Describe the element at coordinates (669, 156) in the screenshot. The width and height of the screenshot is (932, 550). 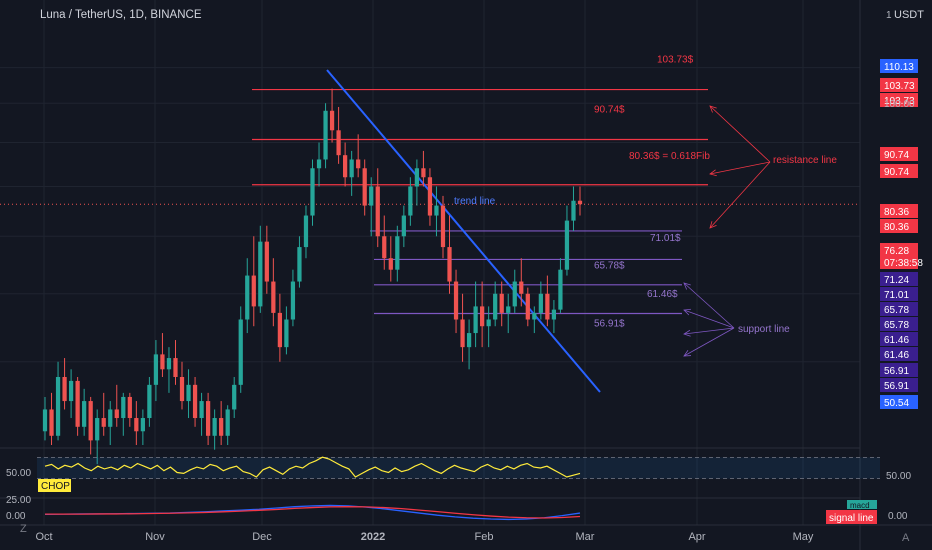
I see `resistance-label-2: 80.36$ = 0.618Fib` at that location.